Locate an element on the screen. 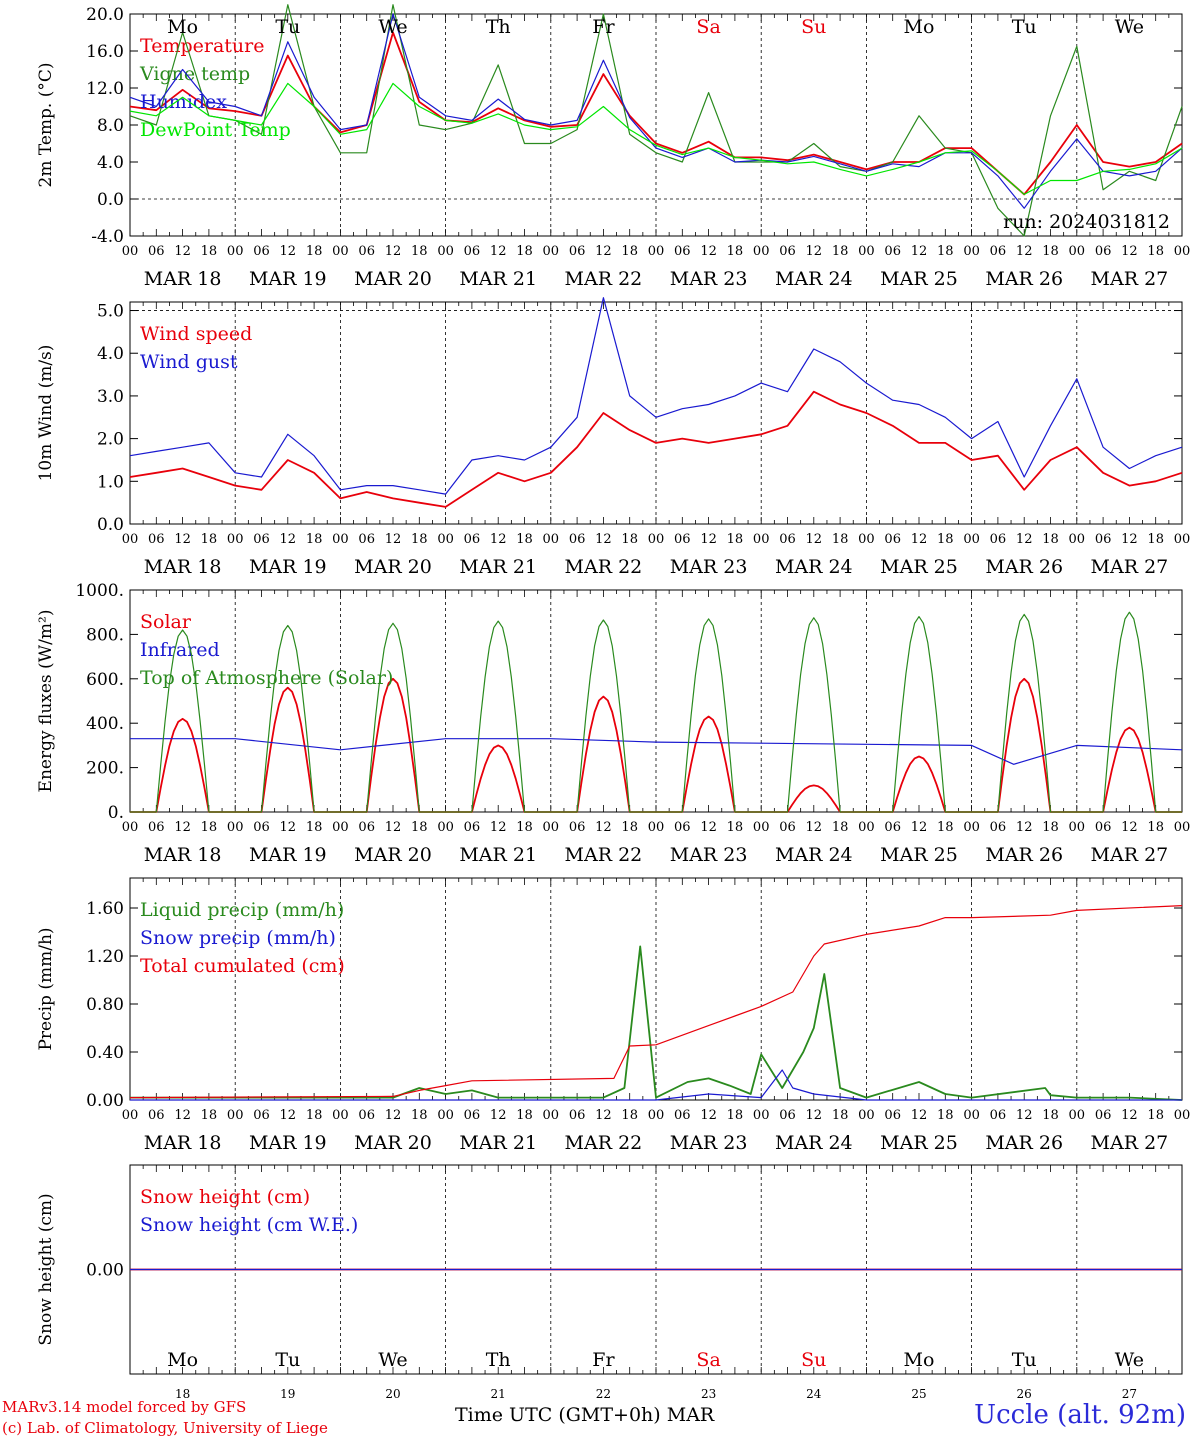  panel-3-hour-label-end: 00 is located at coordinates (1182, 827).